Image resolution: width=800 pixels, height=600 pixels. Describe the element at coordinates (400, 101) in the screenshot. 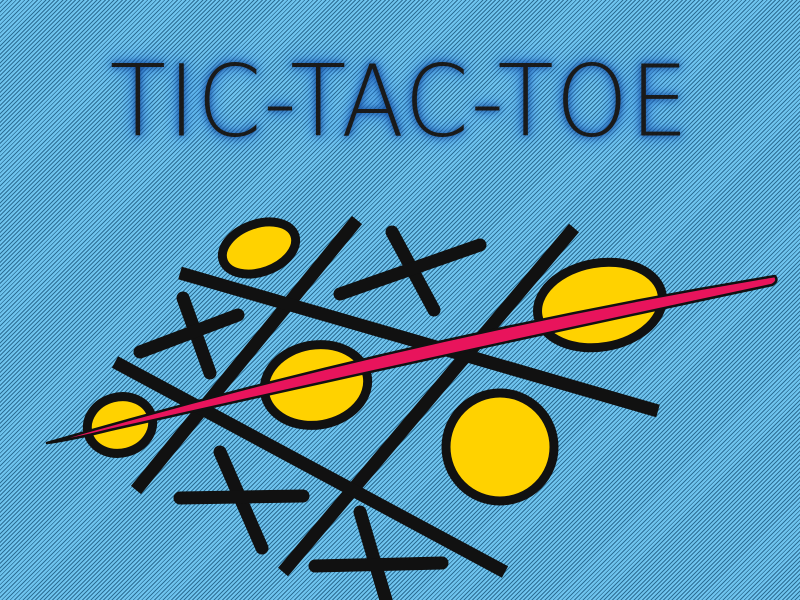

I see `game-title: TIC-TAC-TOE` at that location.